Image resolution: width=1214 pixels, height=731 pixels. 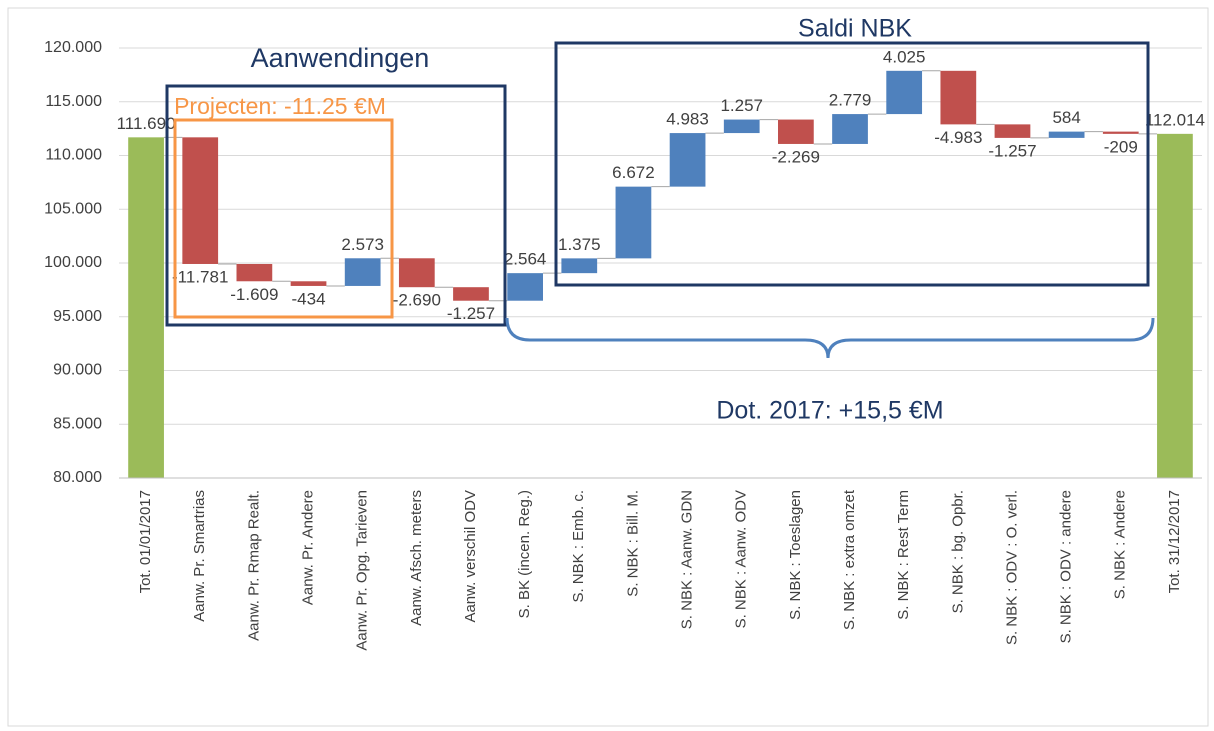 What do you see at coordinates (307, 547) in the screenshot?
I see `x-tick-label: Aanw. Pr. Andere` at bounding box center [307, 547].